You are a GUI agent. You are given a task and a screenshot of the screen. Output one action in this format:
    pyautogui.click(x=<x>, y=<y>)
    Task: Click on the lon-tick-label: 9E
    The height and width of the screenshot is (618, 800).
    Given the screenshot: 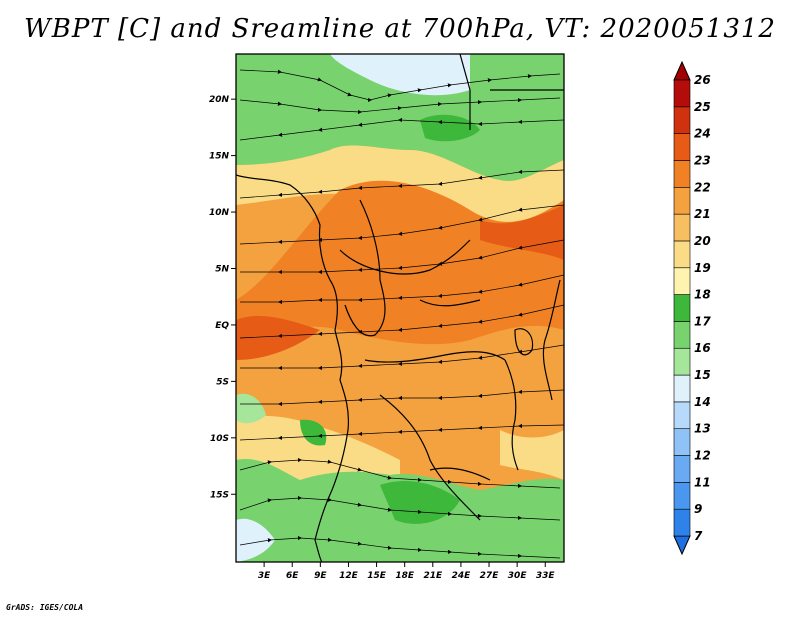 What is the action you would take?
    pyautogui.click(x=320, y=576)
    